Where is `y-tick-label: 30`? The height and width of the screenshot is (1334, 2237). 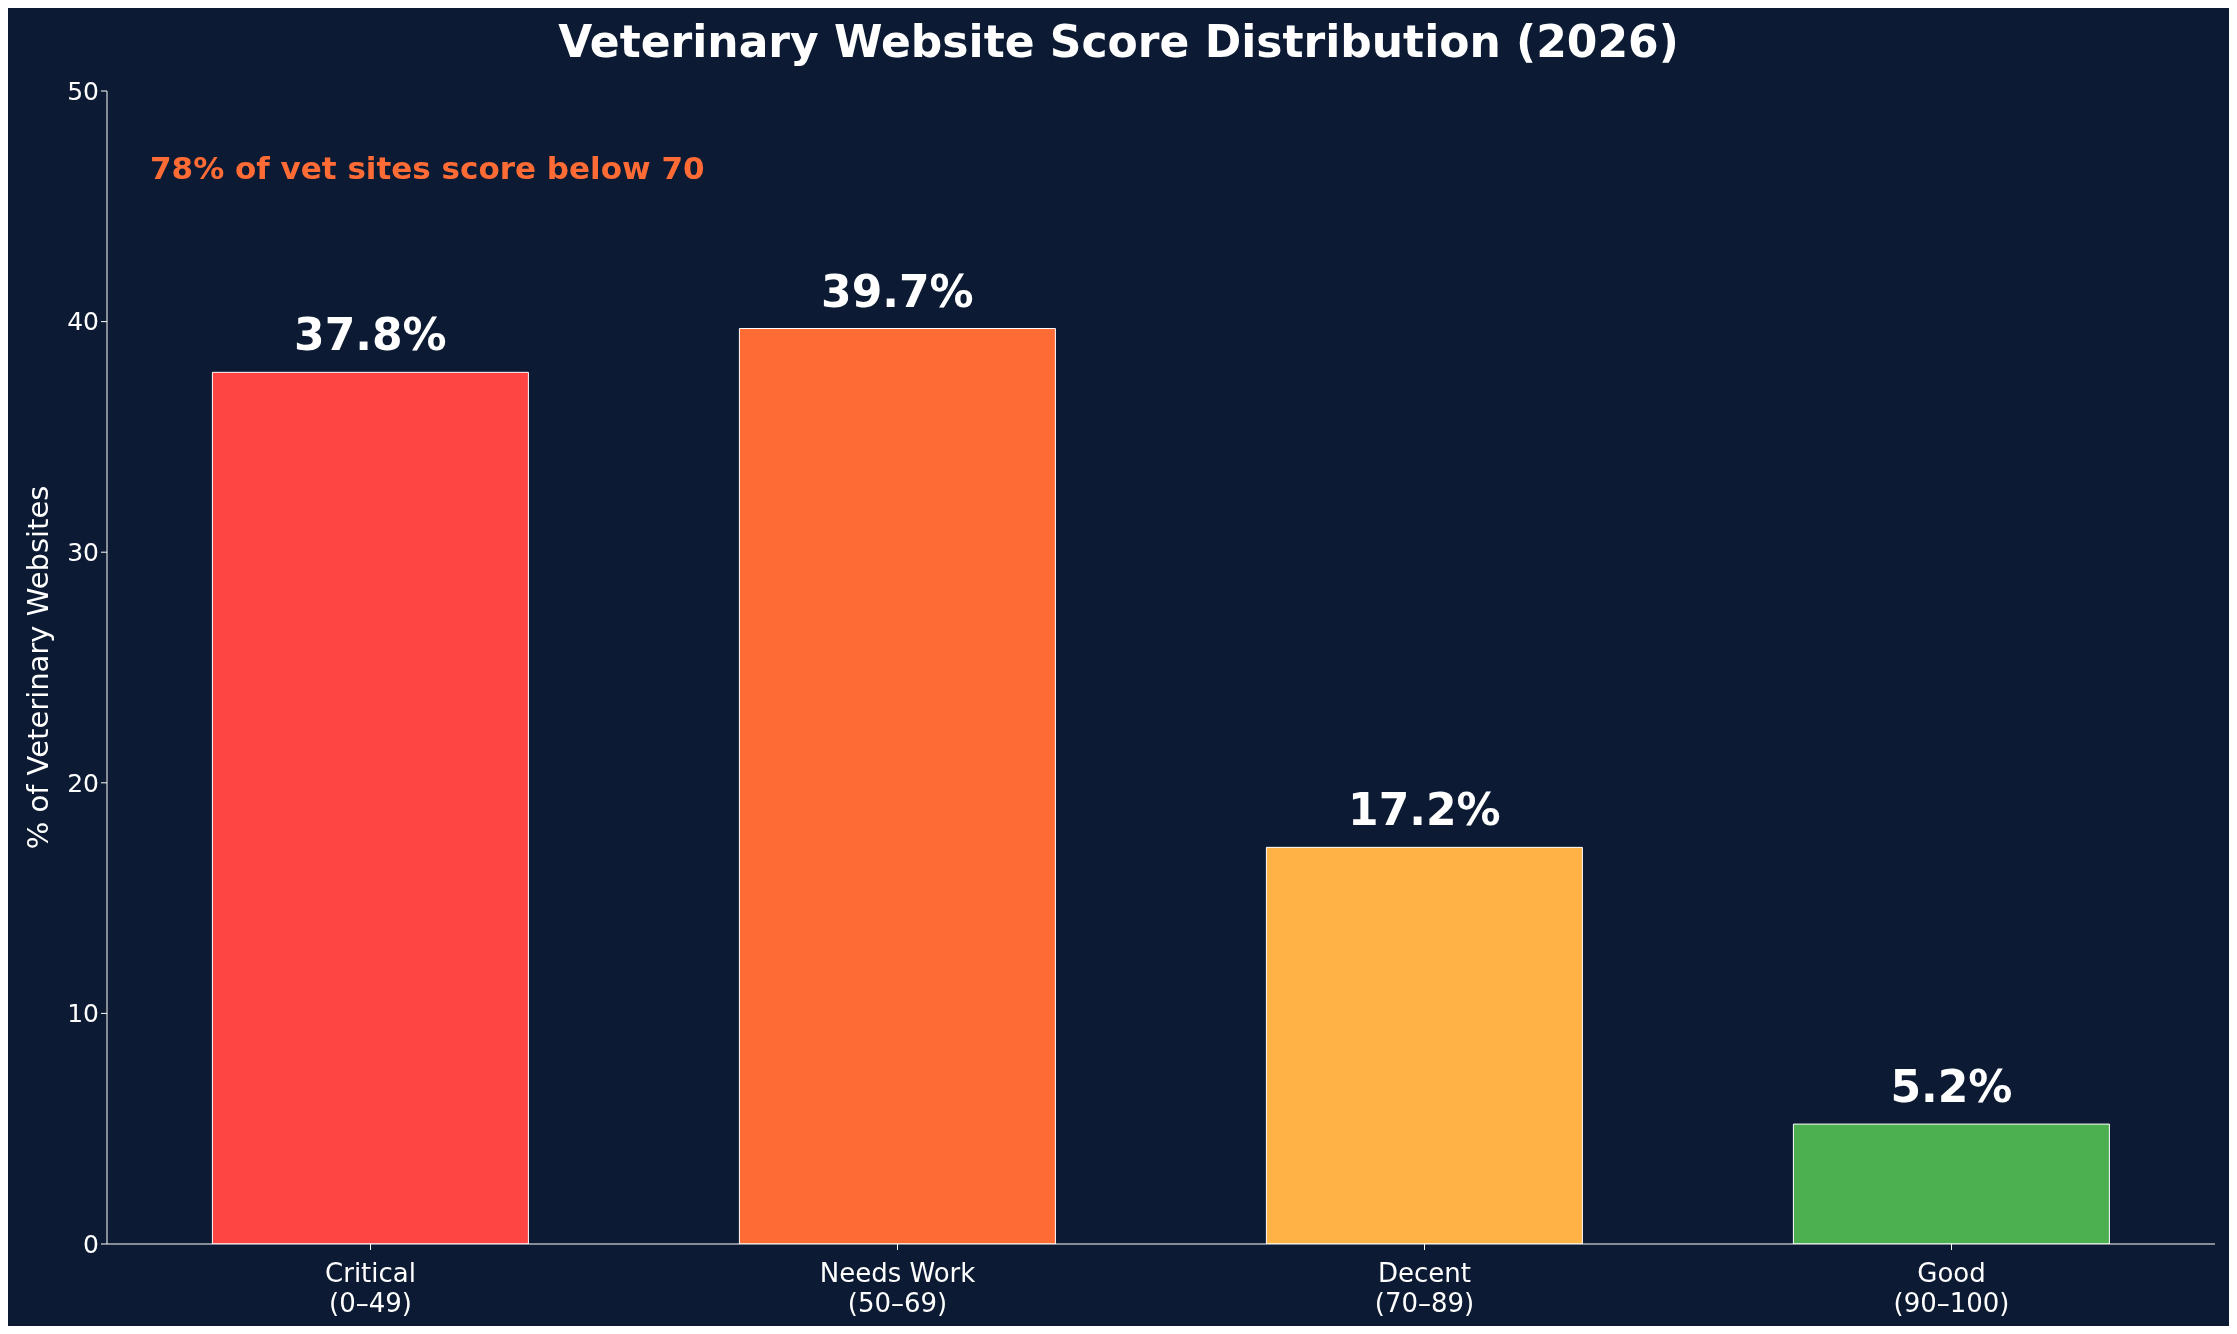
y-tick-label: 30 is located at coordinates (83, 553).